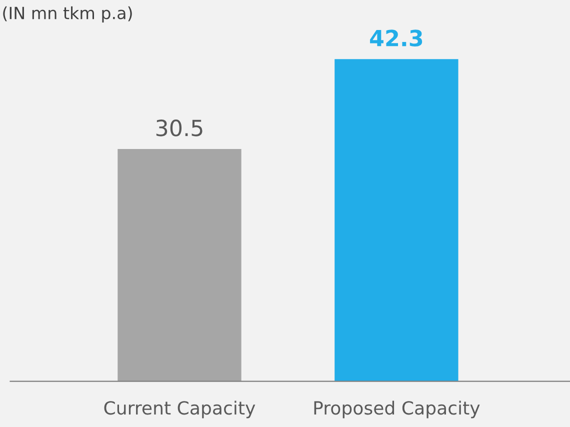 This screenshot has width=570, height=427. Describe the element at coordinates (397, 409) in the screenshot. I see `x-tick-label: Proposed Capacity` at that location.